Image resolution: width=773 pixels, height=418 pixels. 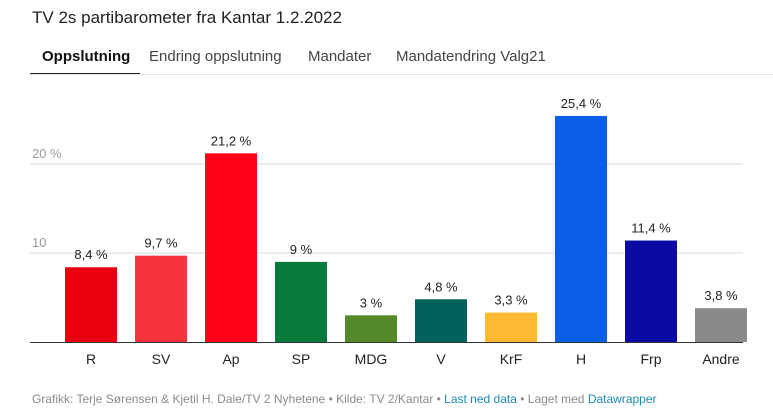 I want to click on bar-andre, so click(x=721, y=325).